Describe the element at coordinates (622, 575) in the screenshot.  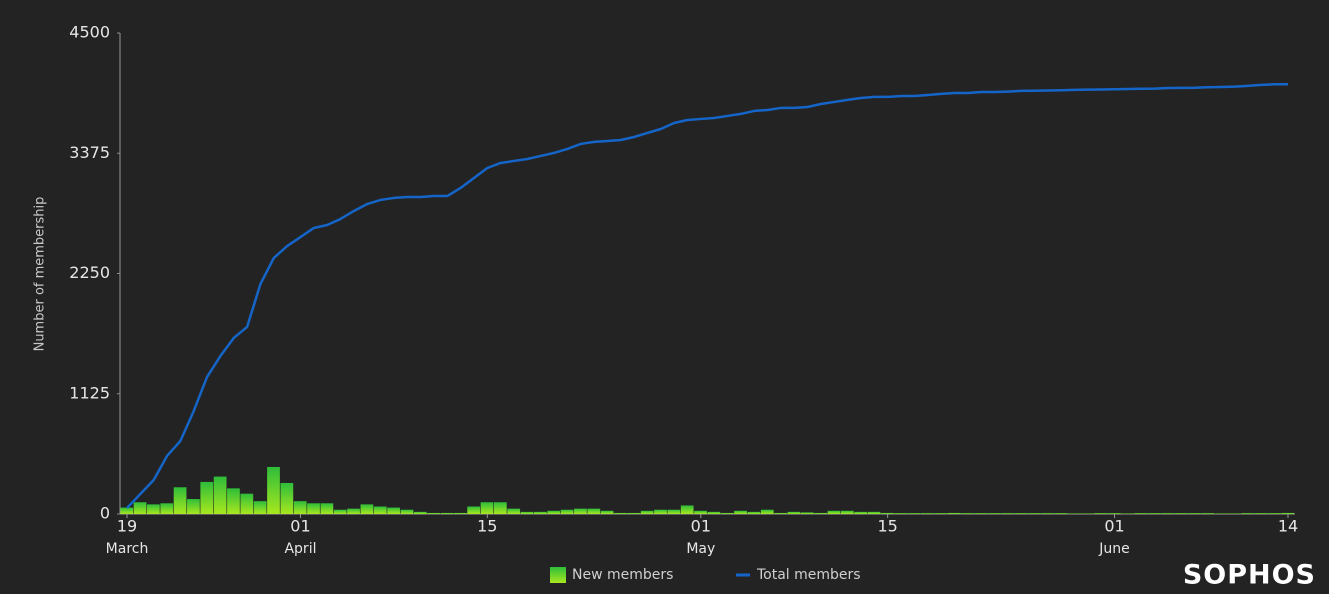
I see `legend-label: New members` at that location.